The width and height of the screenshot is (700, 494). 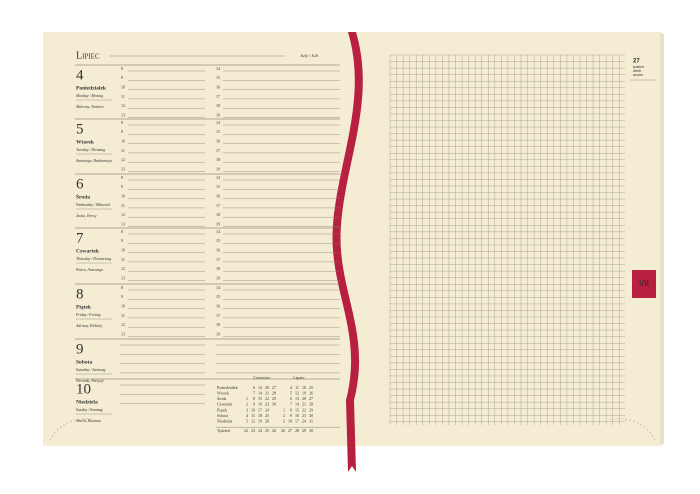 What do you see at coordinates (88, 326) in the screenshot?
I see `name-days: Adriany, Elżbiety` at bounding box center [88, 326].